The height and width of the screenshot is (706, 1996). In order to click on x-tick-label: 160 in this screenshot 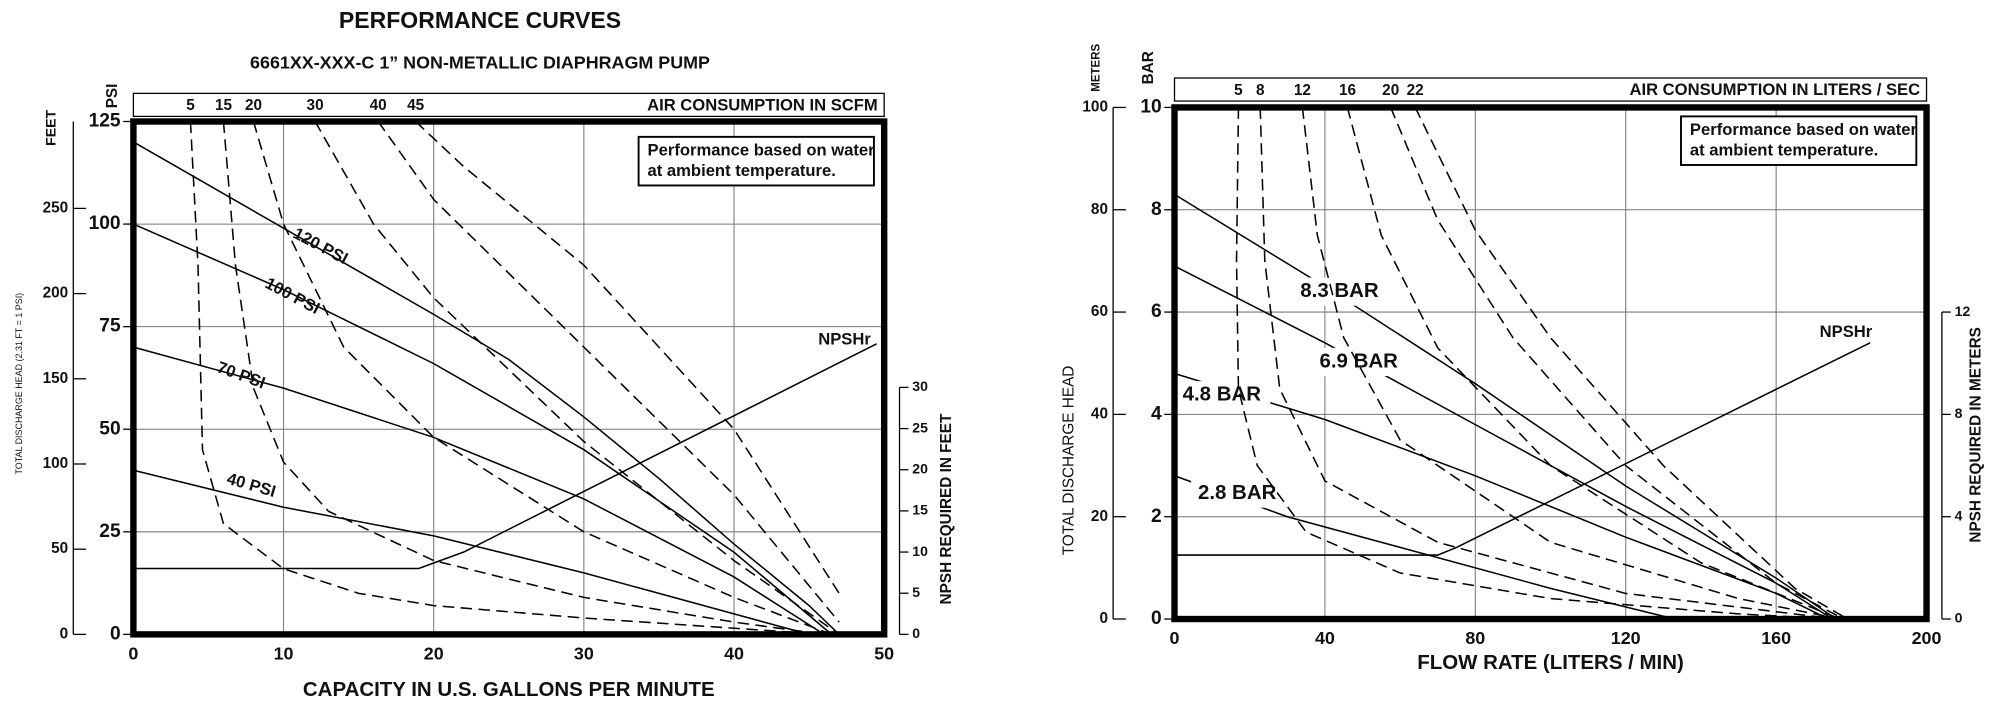, I will do `click(1776, 638)`.